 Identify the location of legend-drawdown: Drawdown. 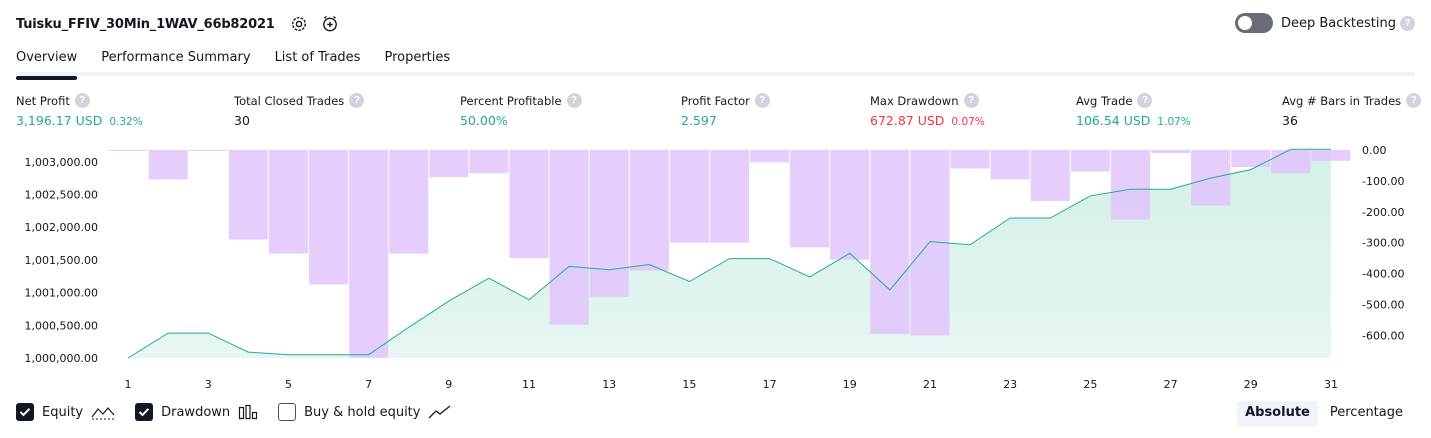
(196, 412).